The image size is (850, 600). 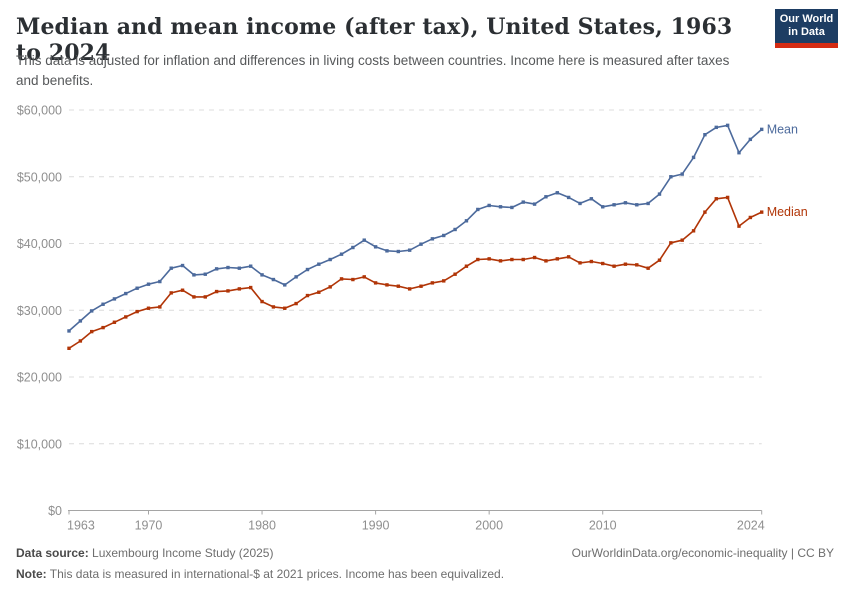 What do you see at coordinates (806, 28) in the screenshot?
I see `owid-logo: Our World in Data` at bounding box center [806, 28].